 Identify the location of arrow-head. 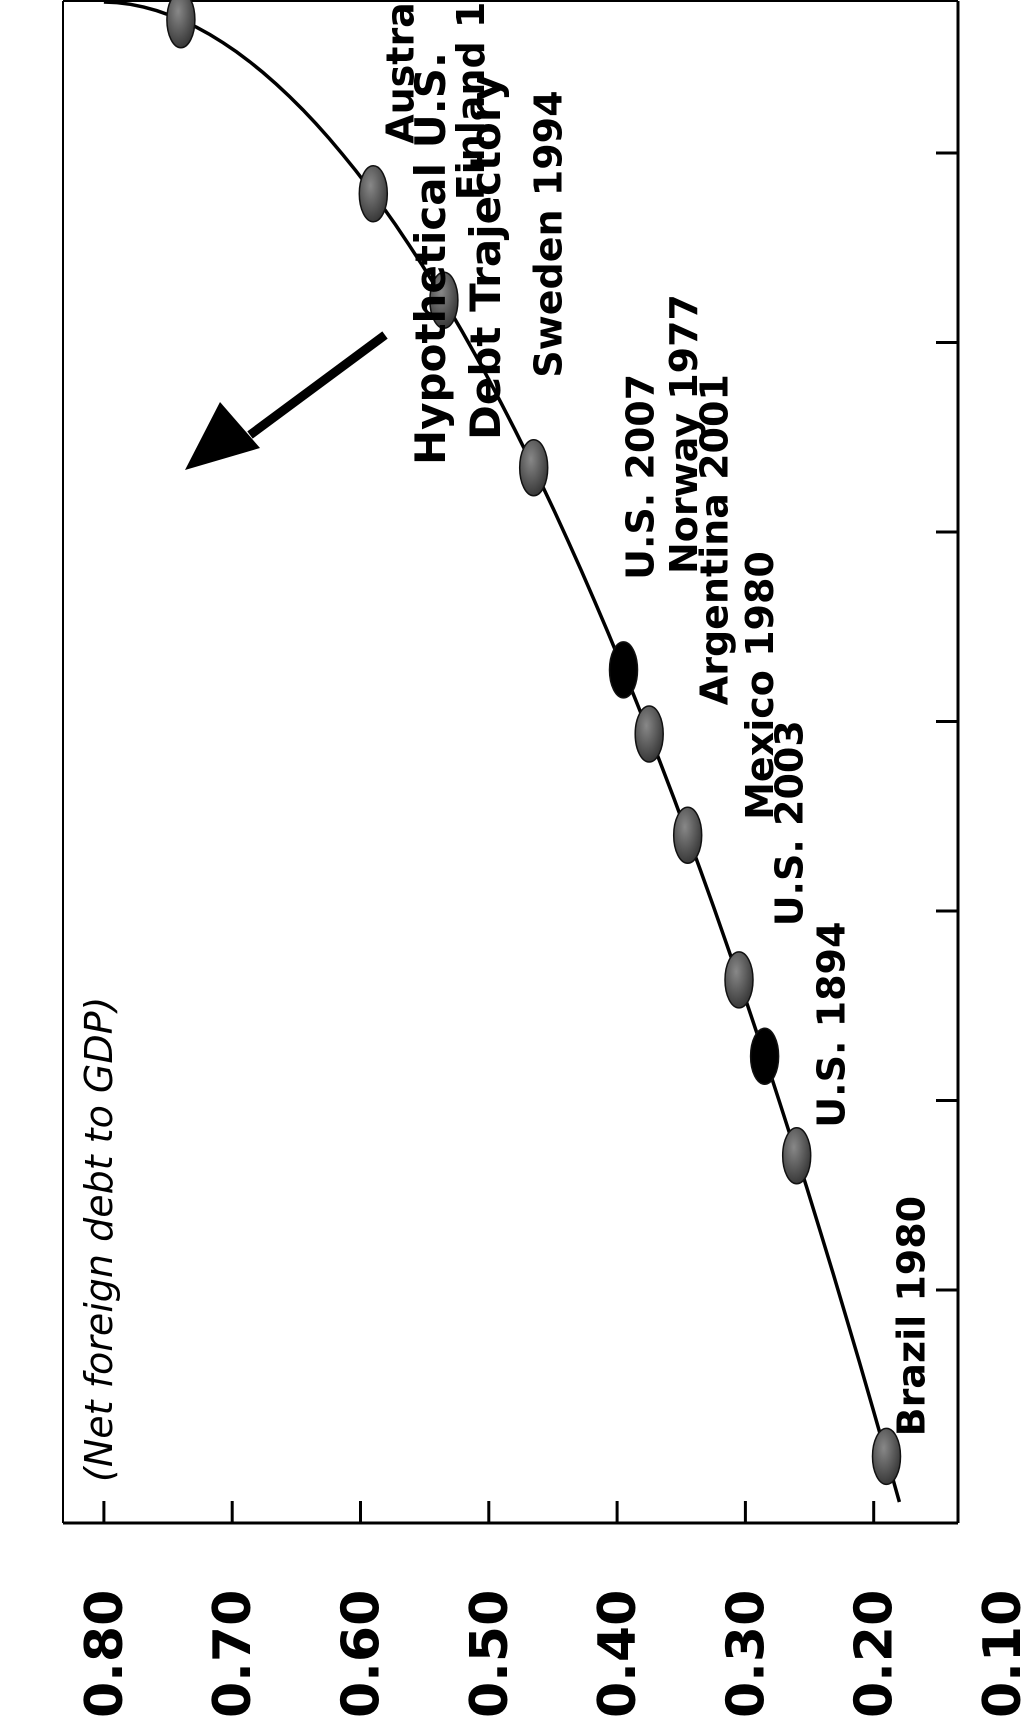
(222, 436).